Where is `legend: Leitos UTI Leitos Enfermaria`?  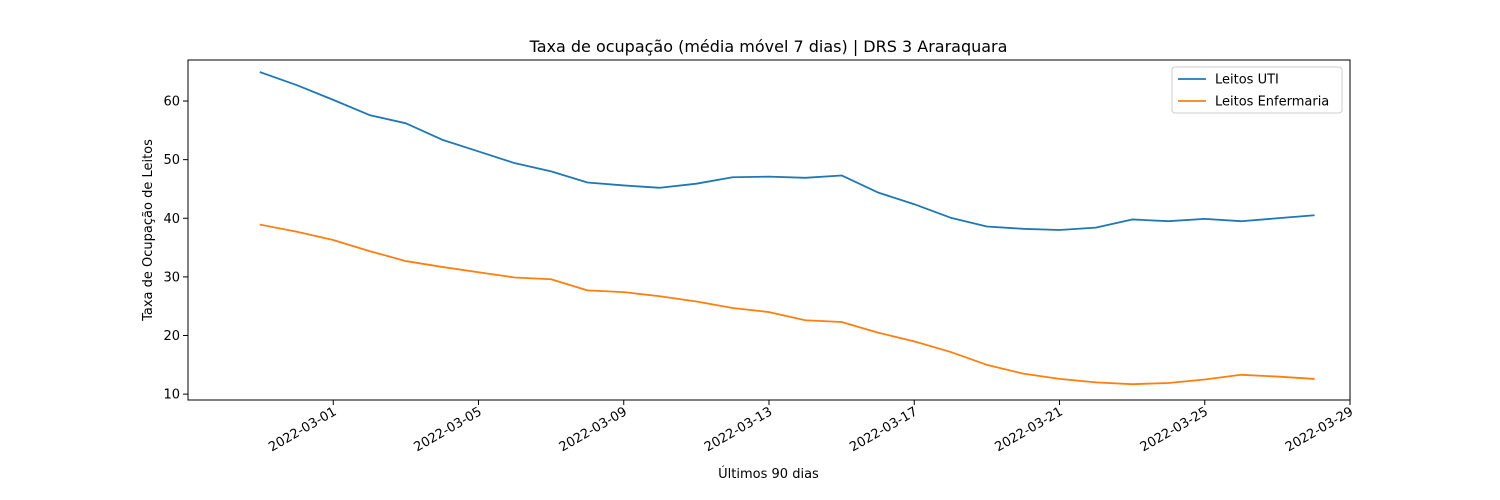
legend: Leitos UTI Leitos Enfermaria is located at coordinates (1257, 90).